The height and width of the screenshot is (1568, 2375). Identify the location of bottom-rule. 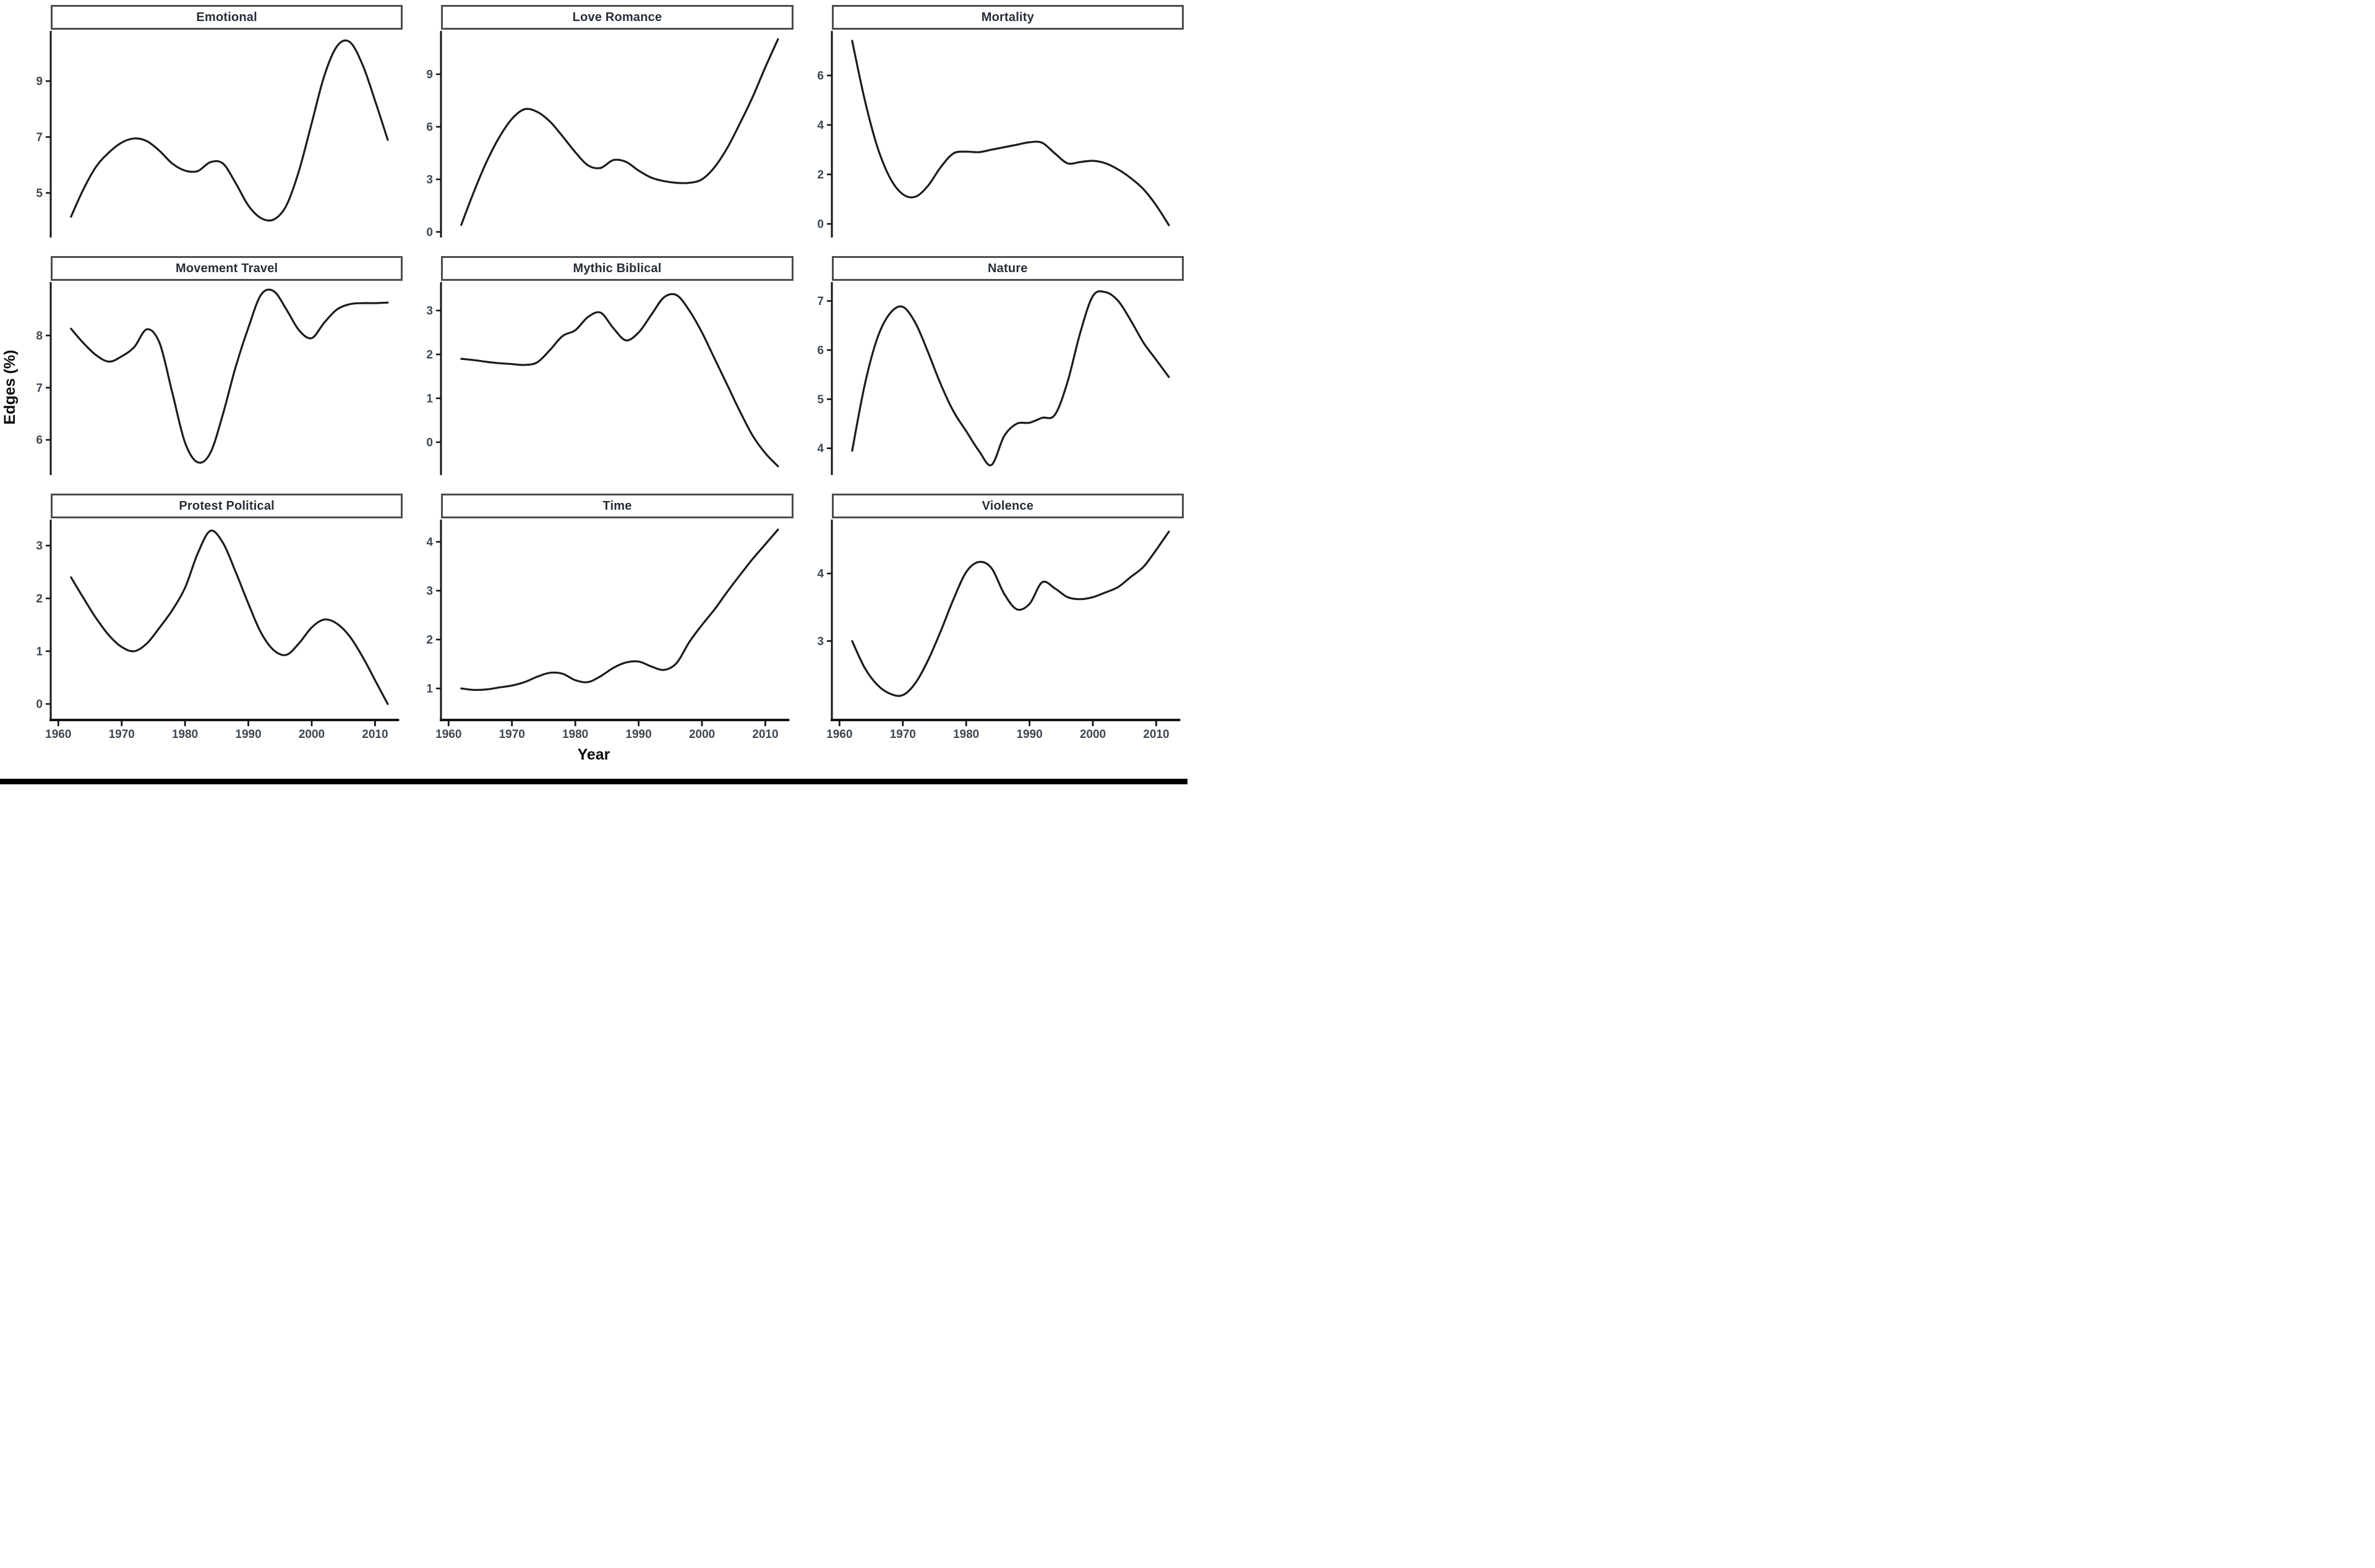
(594, 781).